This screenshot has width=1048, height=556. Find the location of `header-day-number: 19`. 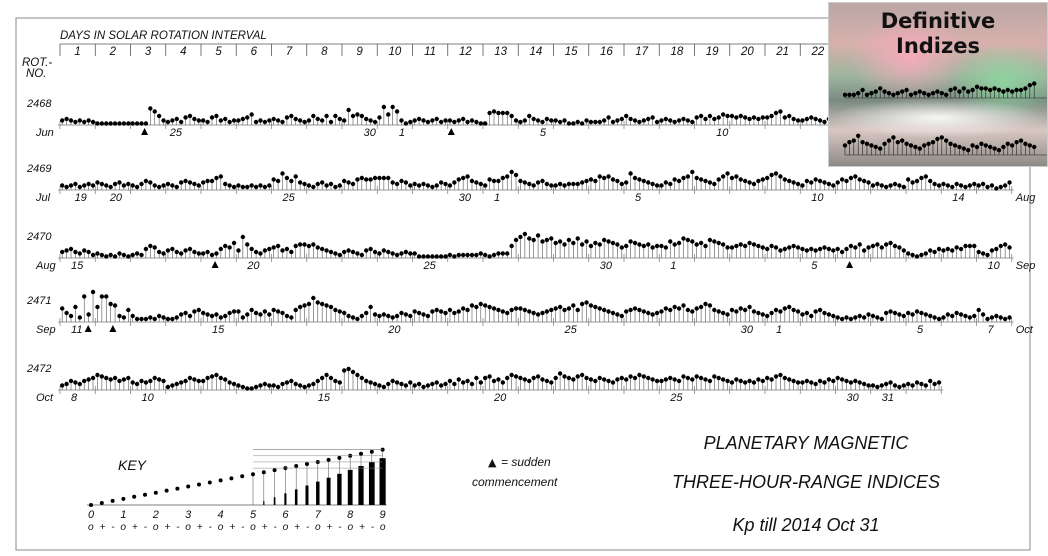

header-day-number: 19 is located at coordinates (712, 52).